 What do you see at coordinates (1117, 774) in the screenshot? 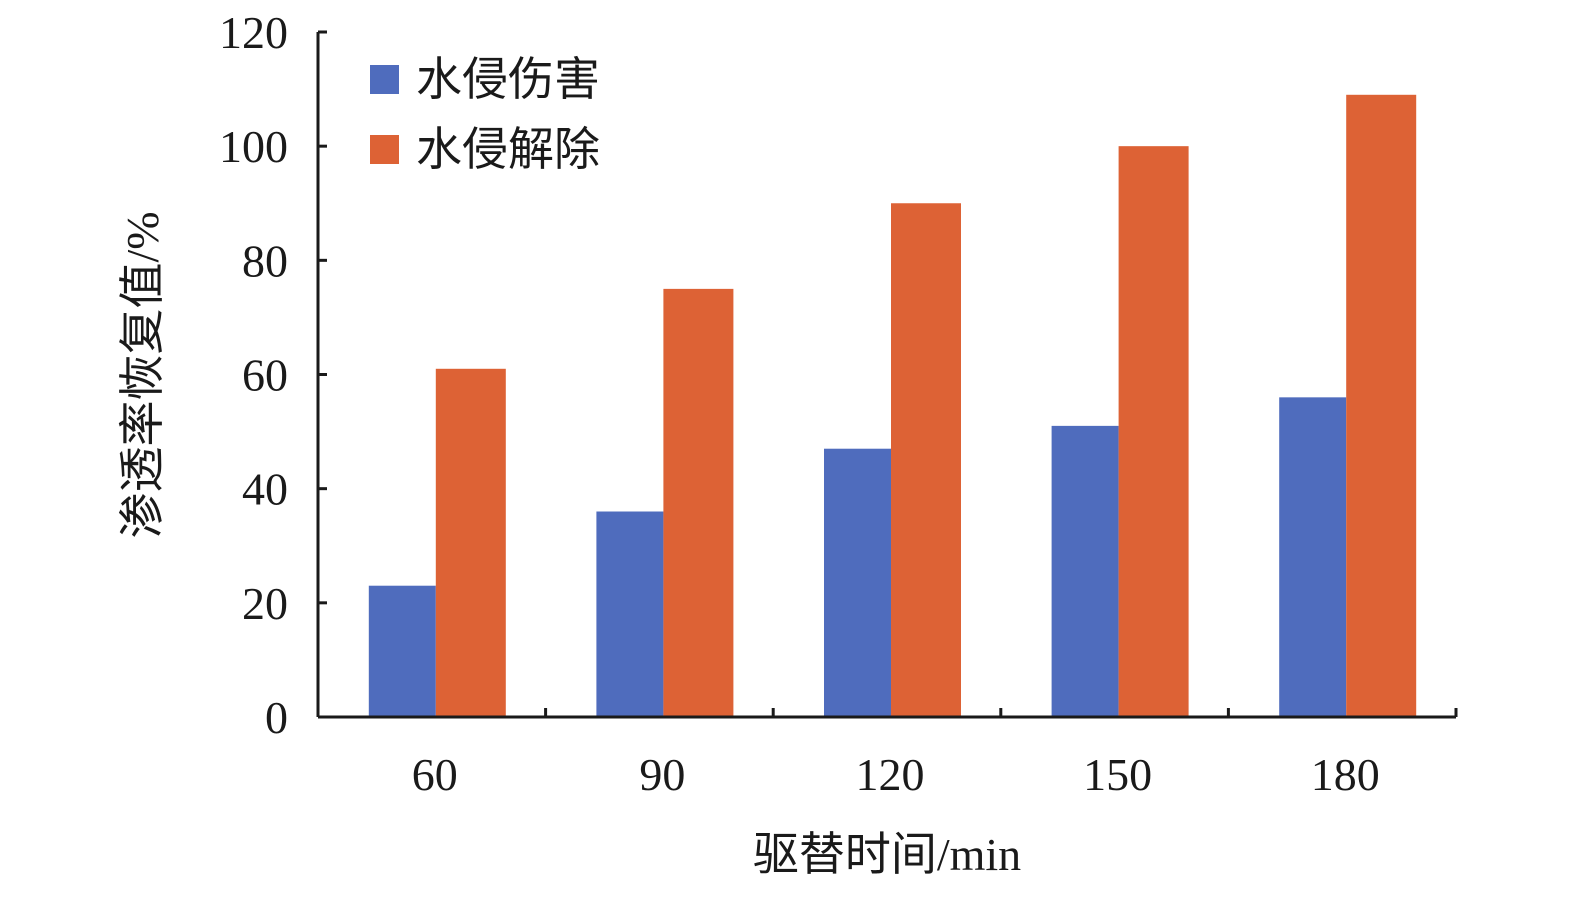
I see `x-tick-label: 150` at bounding box center [1117, 774].